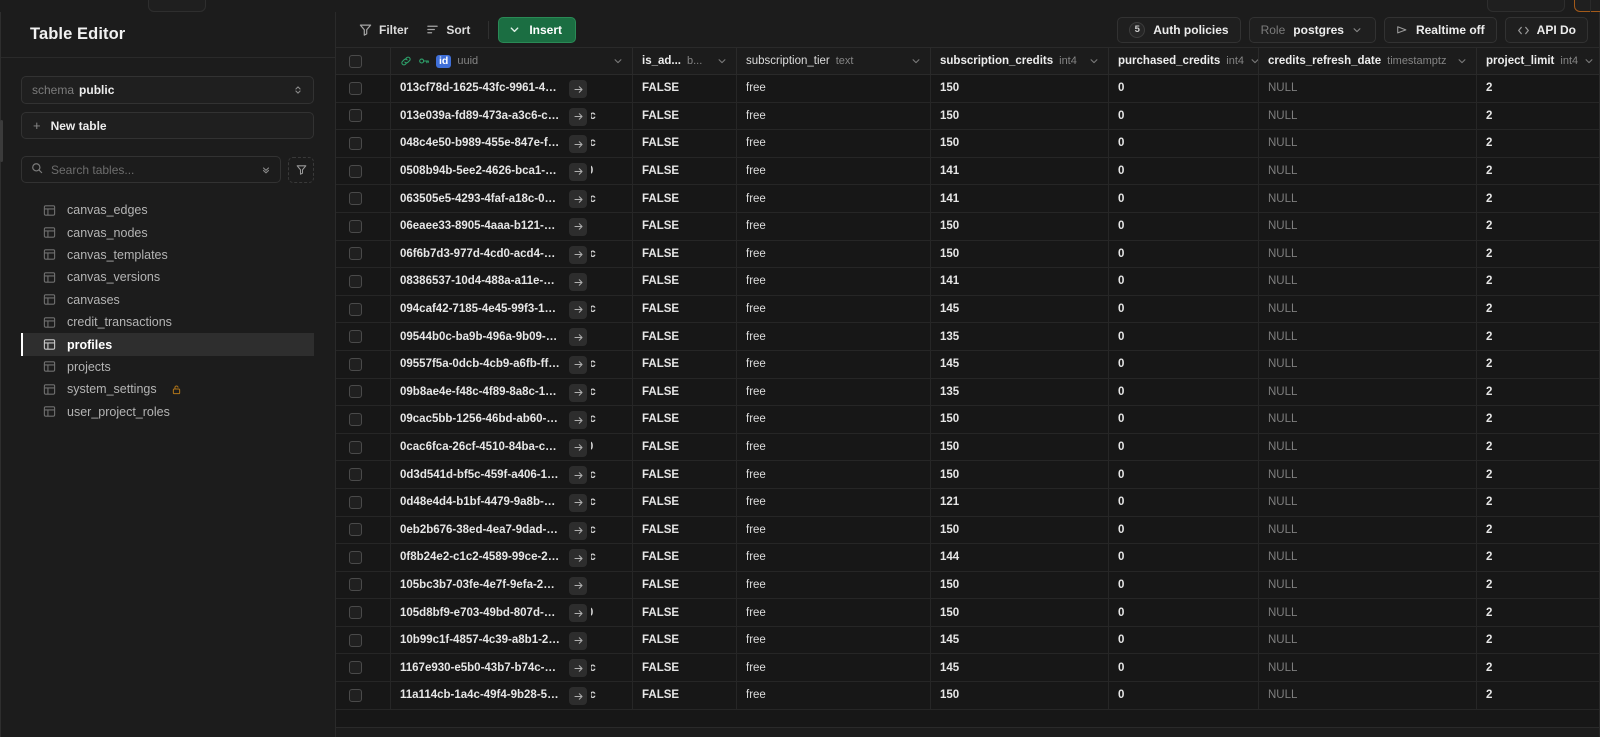  I want to click on column-header-subscription-credits: subscription_credits int4, so click(1020, 61).